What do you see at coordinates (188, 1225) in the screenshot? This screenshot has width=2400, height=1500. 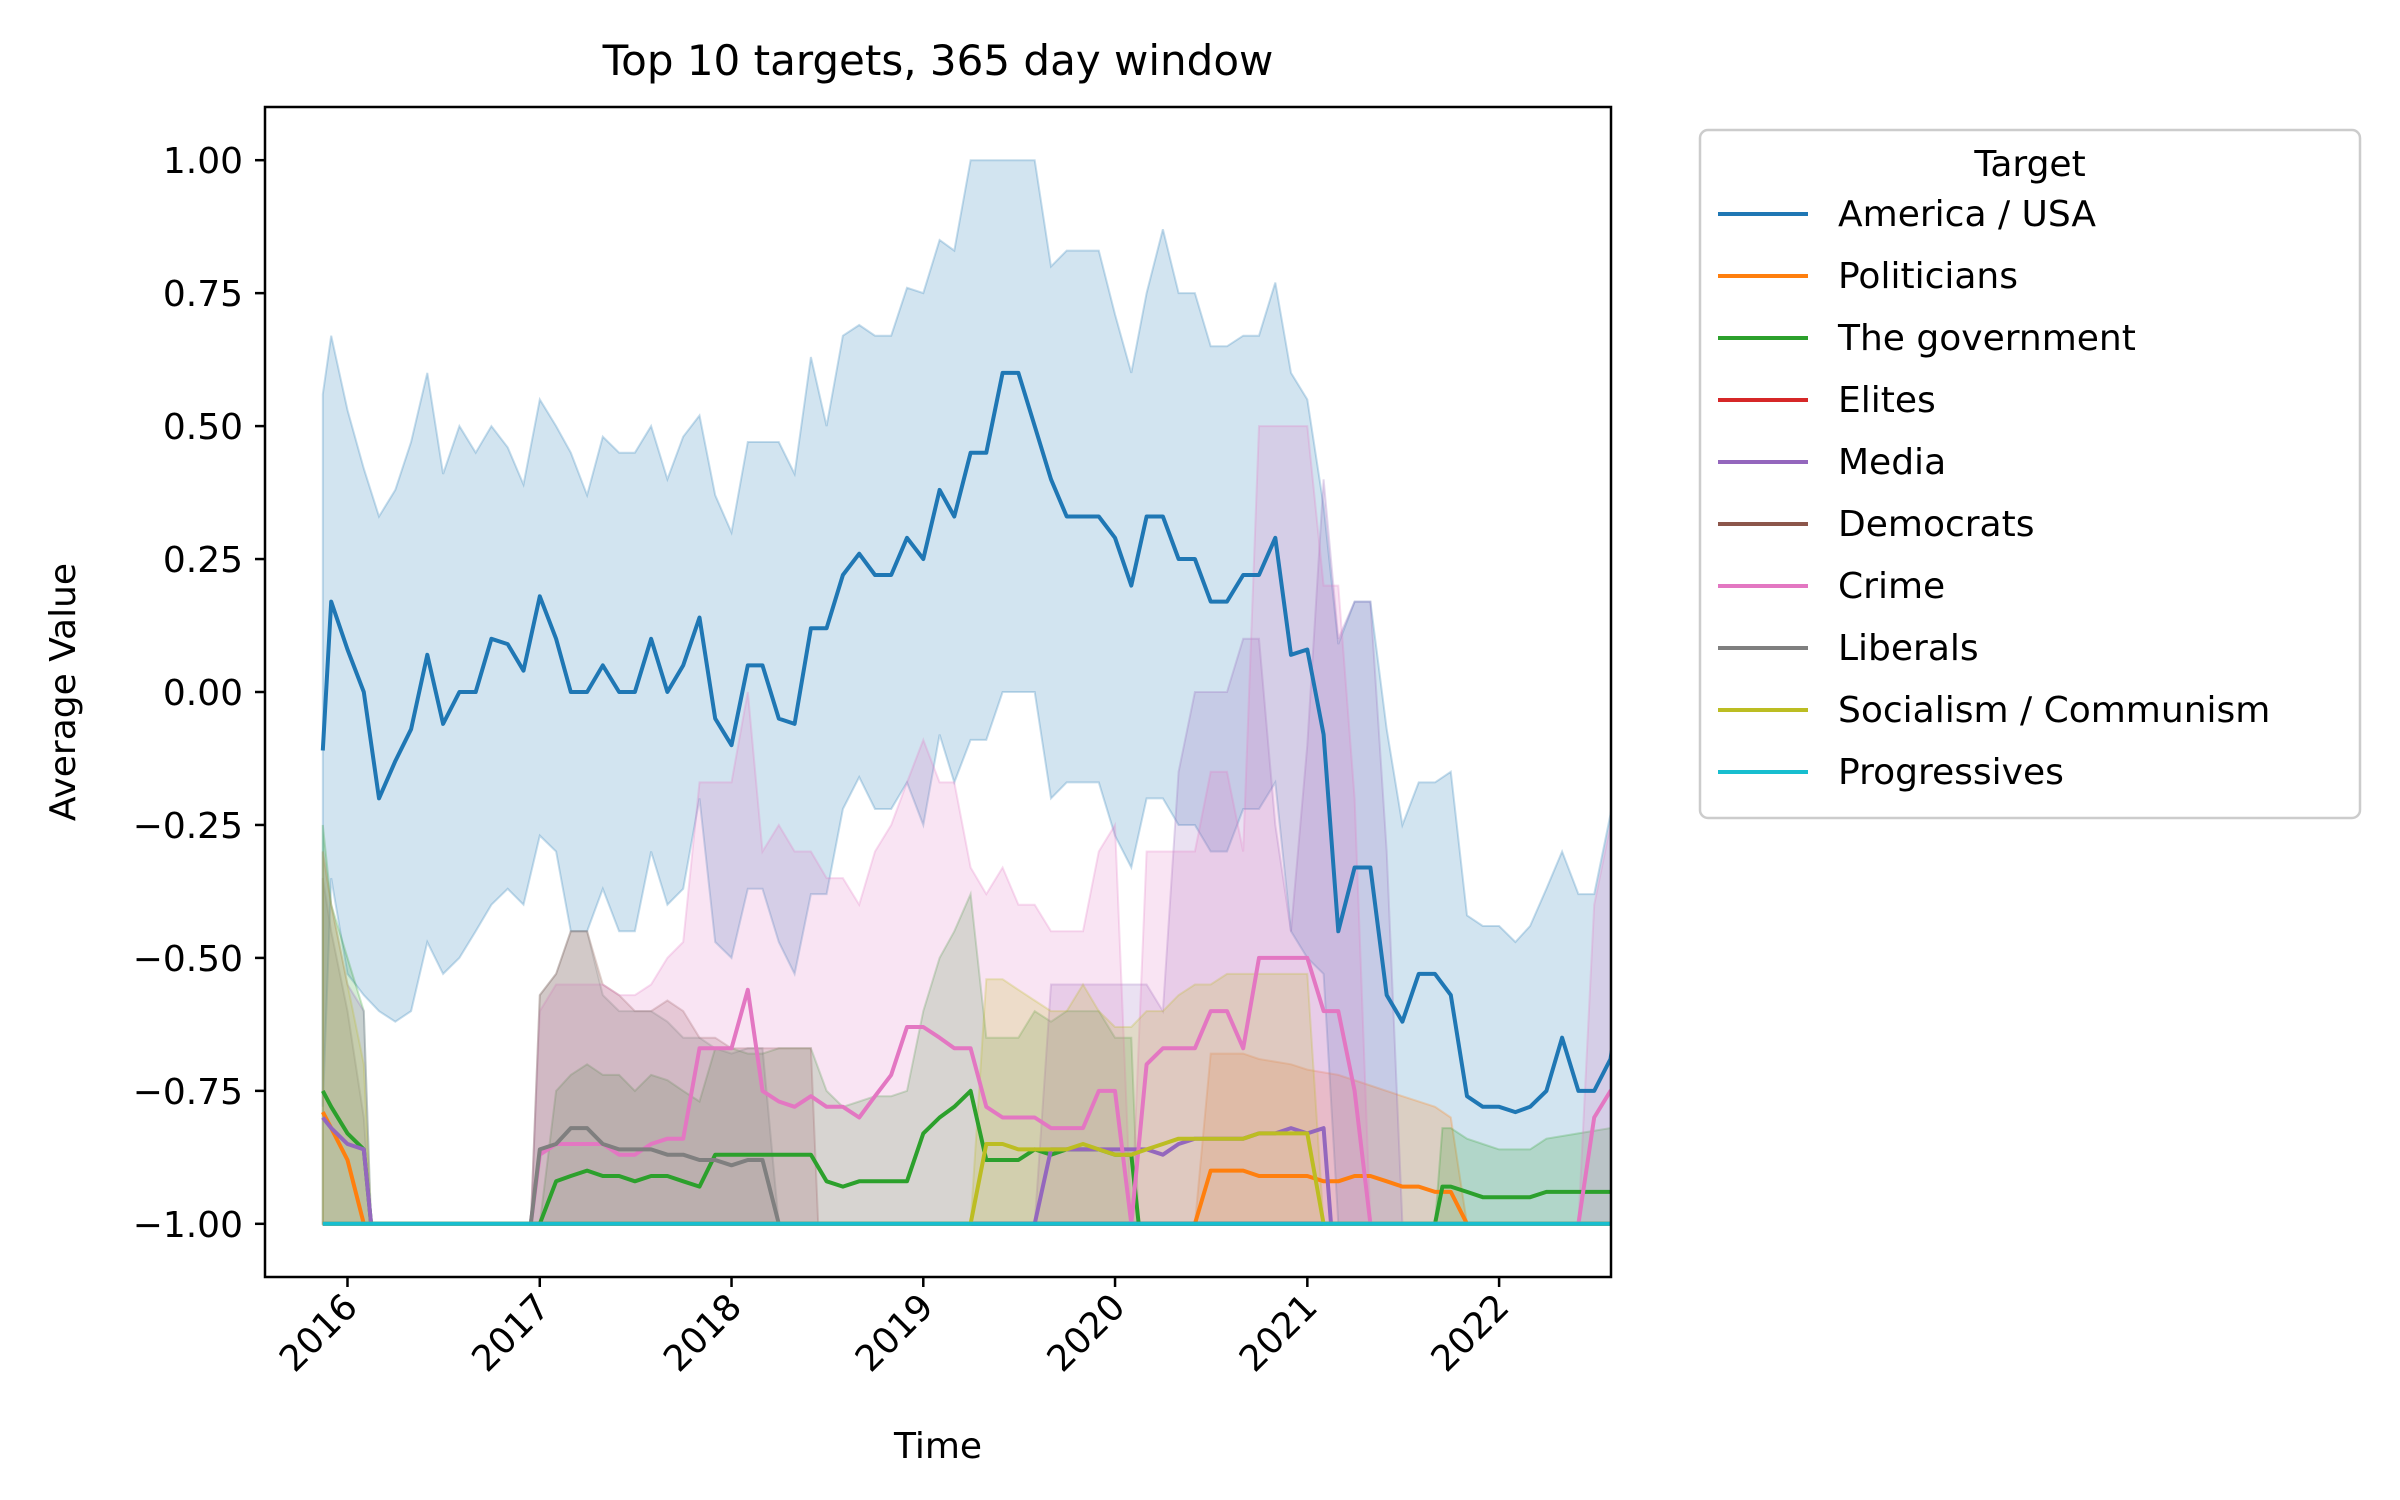 I see `y-tick-label: −1.00` at bounding box center [188, 1225].